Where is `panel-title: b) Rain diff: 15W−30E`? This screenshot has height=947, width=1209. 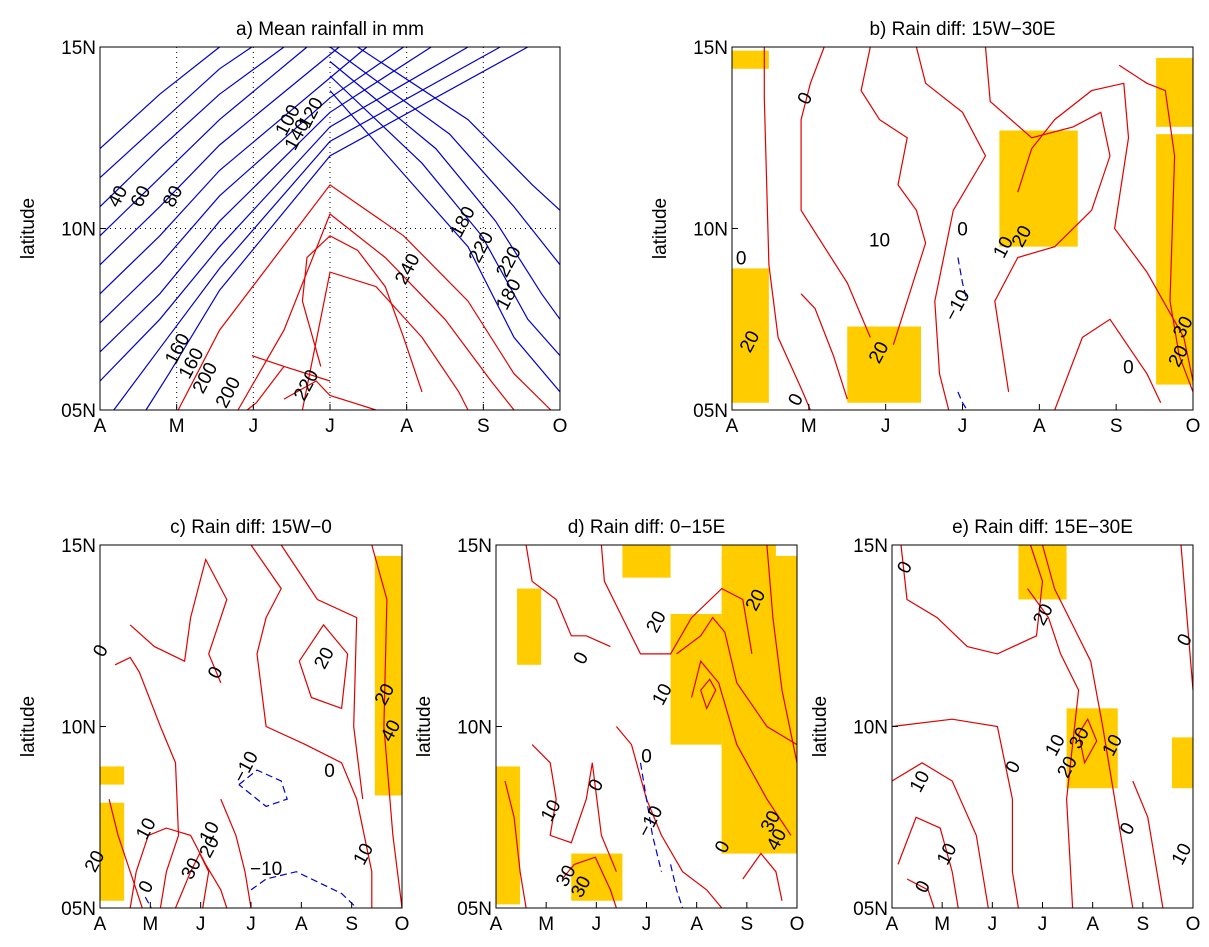
panel-title: b) Rain diff: 15W−30E is located at coordinates (962, 29).